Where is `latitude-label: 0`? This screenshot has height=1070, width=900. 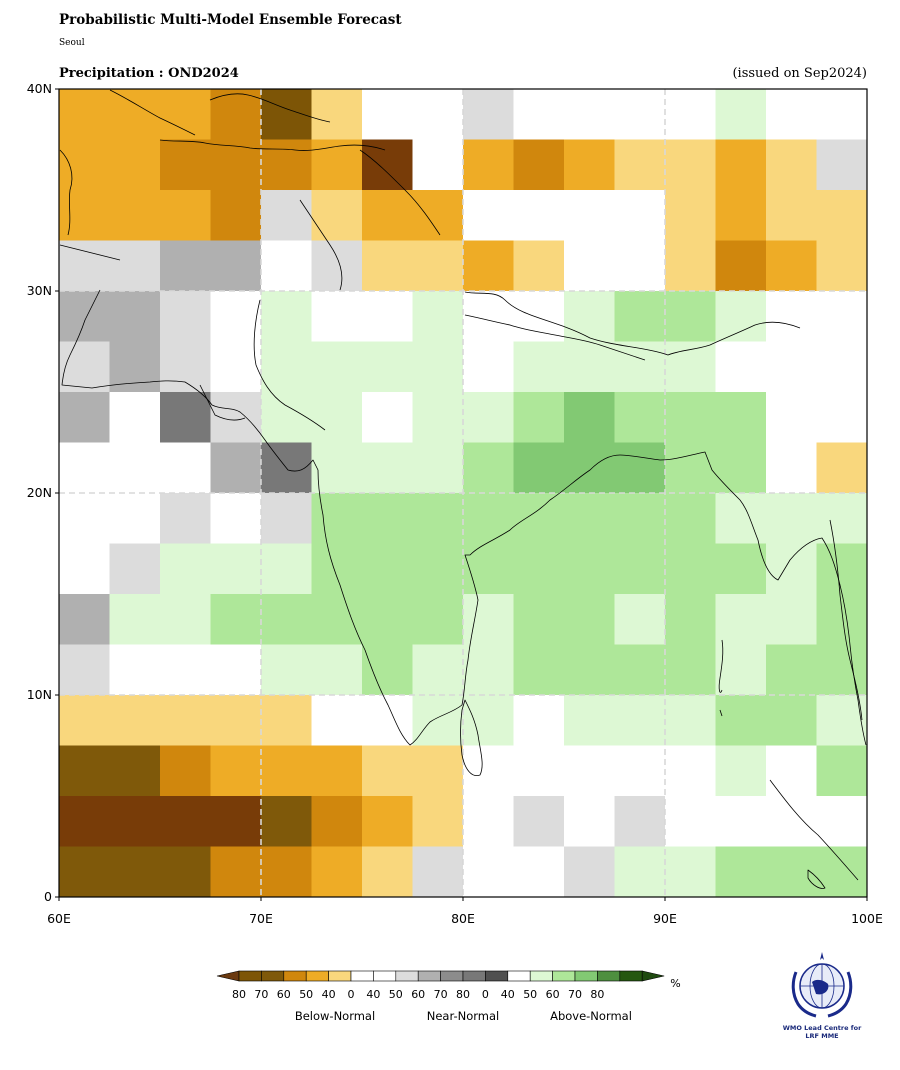 latitude-label: 0 is located at coordinates (48, 896).